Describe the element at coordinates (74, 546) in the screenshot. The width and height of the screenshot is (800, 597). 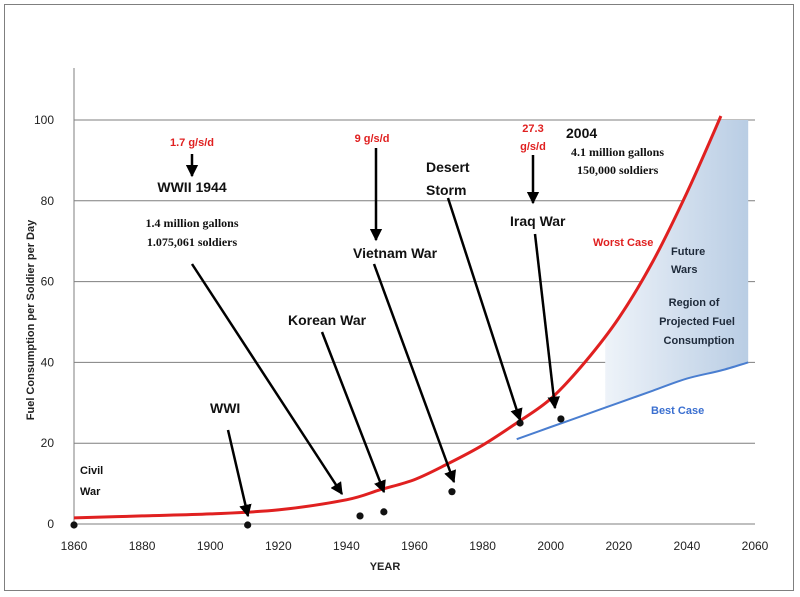
I see `x-tick-1860: 1860` at that location.